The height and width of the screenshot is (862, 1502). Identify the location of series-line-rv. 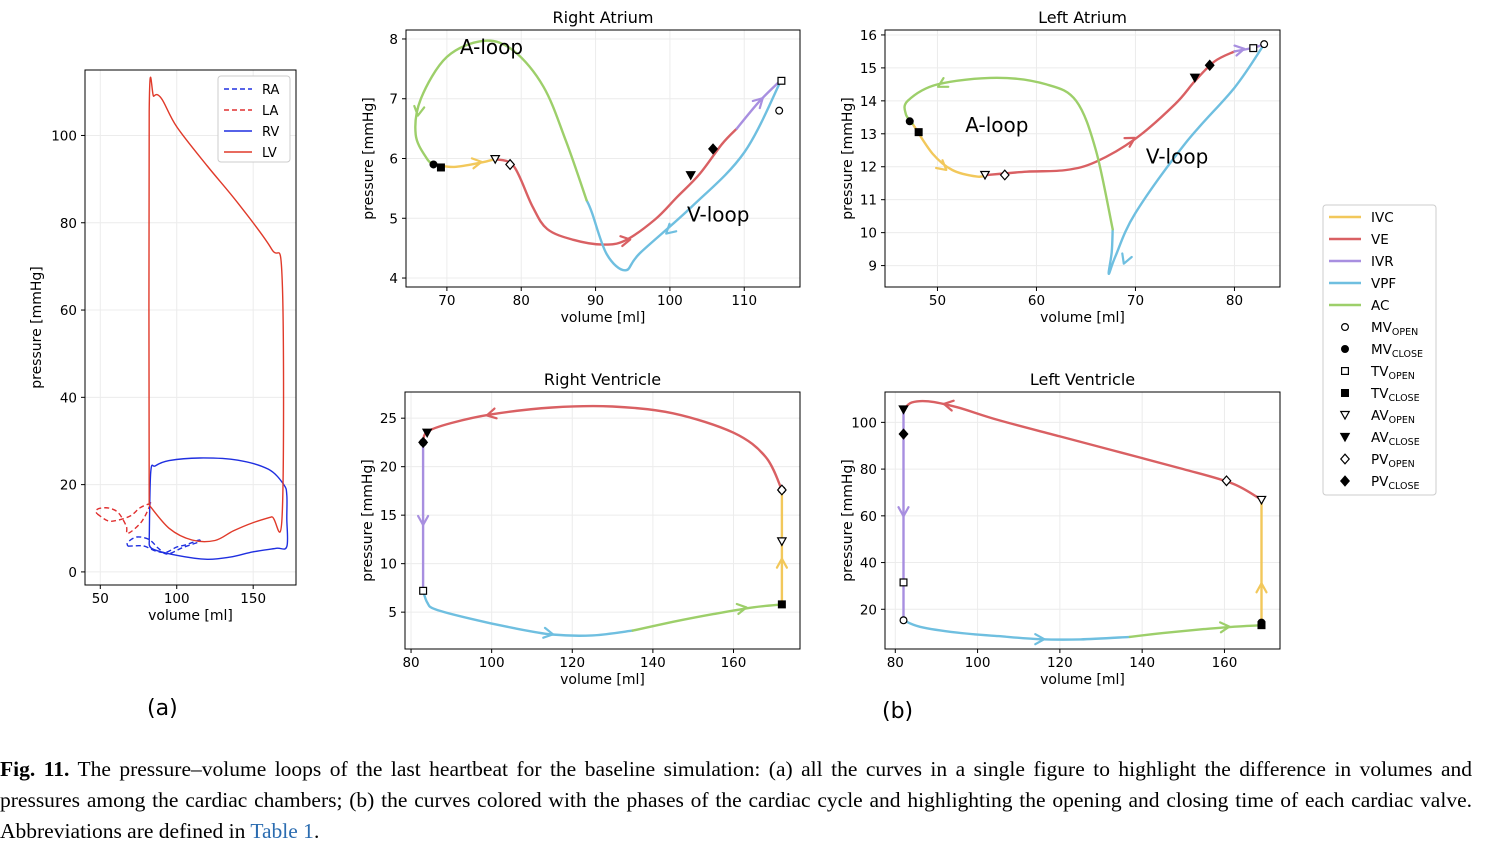
(218, 509).